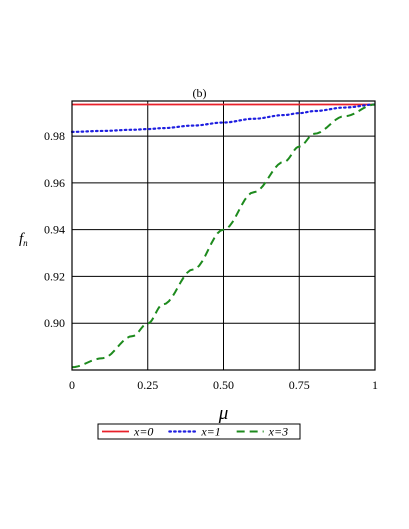 The width and height of the screenshot is (409, 529). Describe the element at coordinates (143, 432) in the screenshot. I see `legend-entry-label: x=0` at that location.